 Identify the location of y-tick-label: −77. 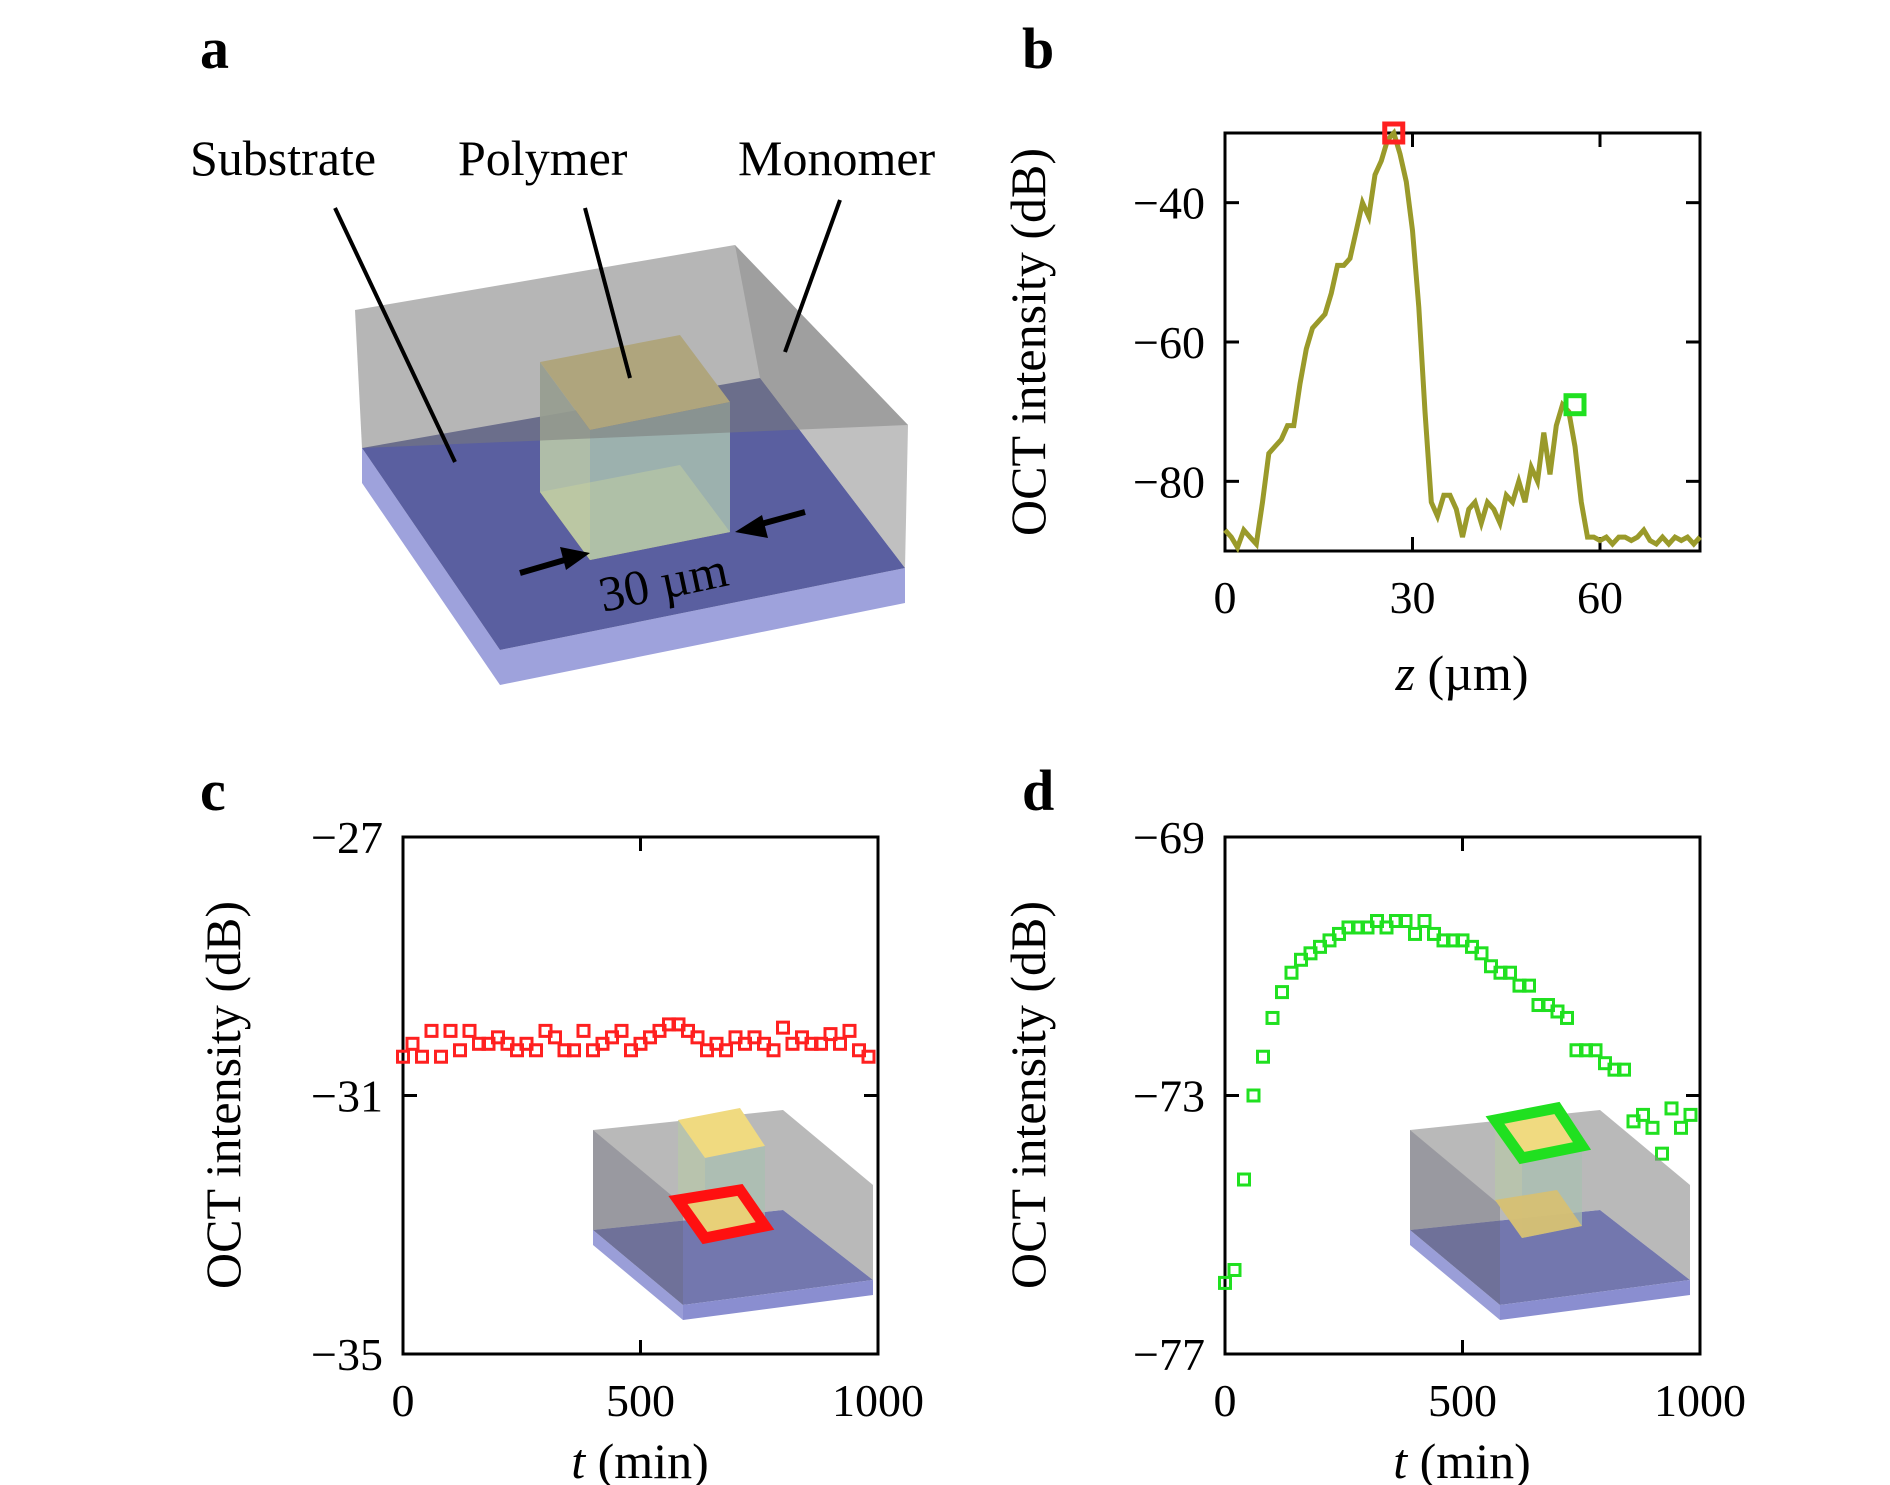
(1169, 1354).